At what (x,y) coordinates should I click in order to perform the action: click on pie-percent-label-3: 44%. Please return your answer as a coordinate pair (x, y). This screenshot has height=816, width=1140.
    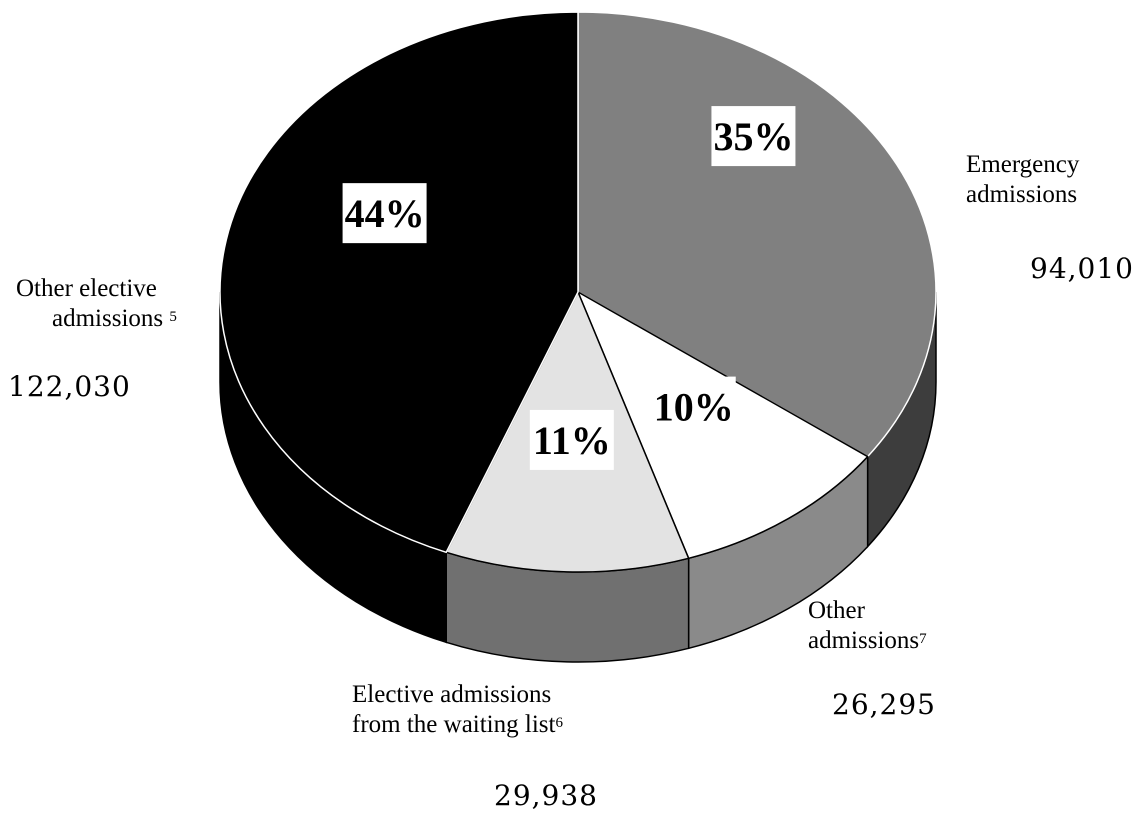
    Looking at the image, I should click on (385, 213).